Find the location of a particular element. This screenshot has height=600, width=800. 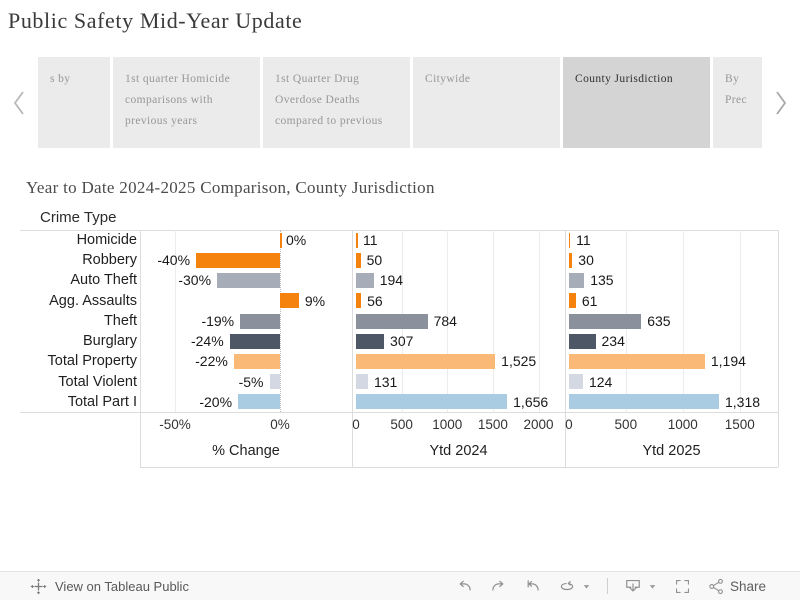

chevron-right-icon is located at coordinates (781, 102).